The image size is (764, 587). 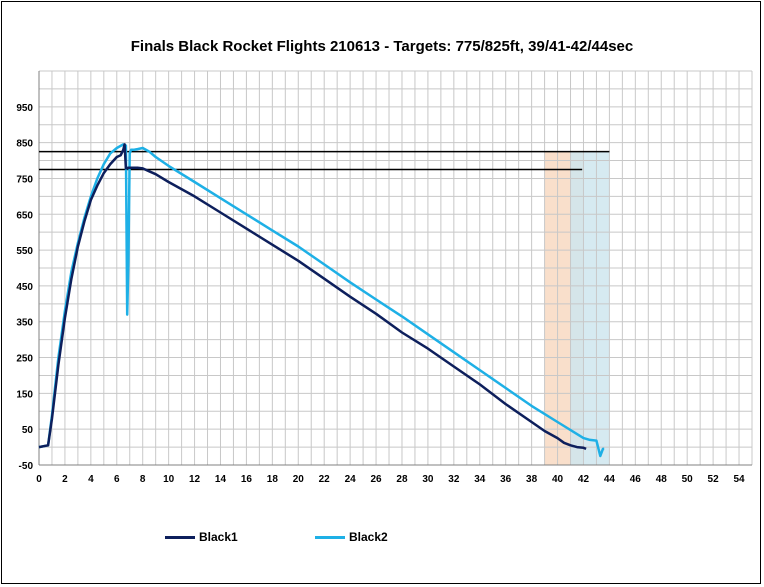 What do you see at coordinates (24, 287) in the screenshot?
I see `y-tick-label: 450` at bounding box center [24, 287].